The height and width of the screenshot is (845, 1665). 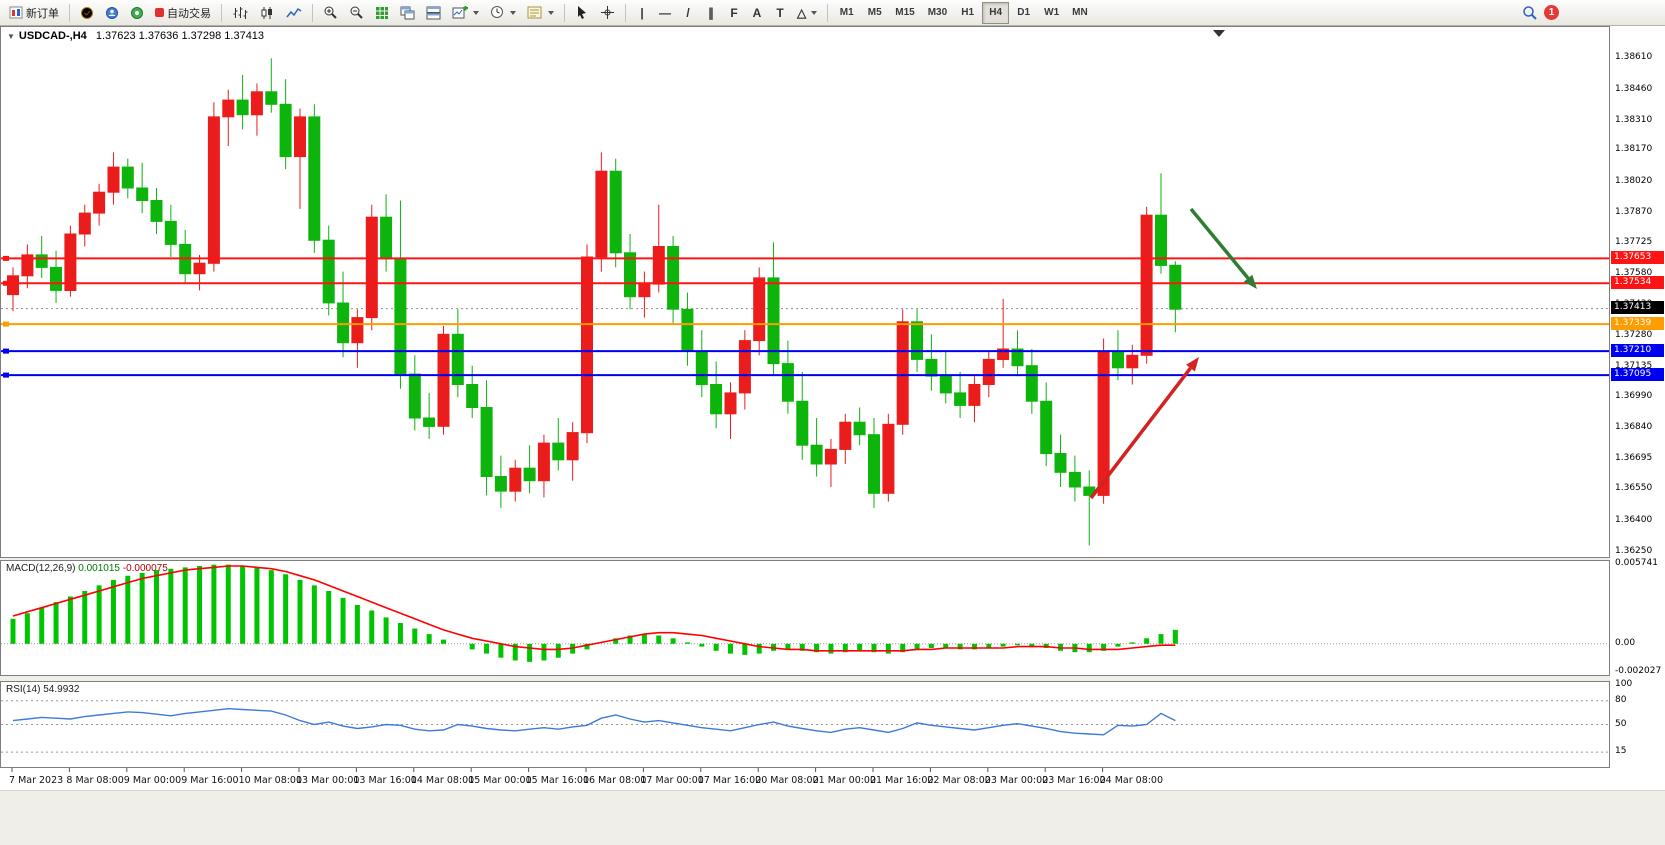 What do you see at coordinates (780, 13) in the screenshot?
I see `label-tool-button: T` at bounding box center [780, 13].